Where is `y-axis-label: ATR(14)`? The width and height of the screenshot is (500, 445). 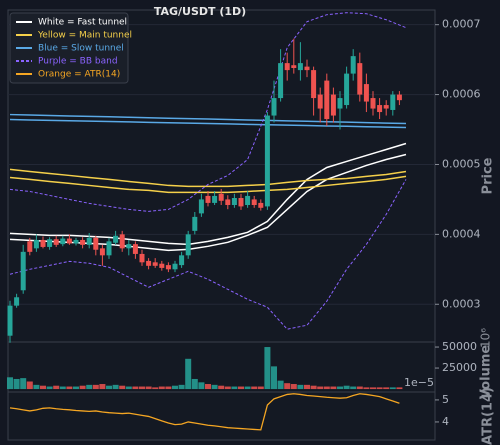 y-axis-label: ATR(14) is located at coordinates (488, 416).